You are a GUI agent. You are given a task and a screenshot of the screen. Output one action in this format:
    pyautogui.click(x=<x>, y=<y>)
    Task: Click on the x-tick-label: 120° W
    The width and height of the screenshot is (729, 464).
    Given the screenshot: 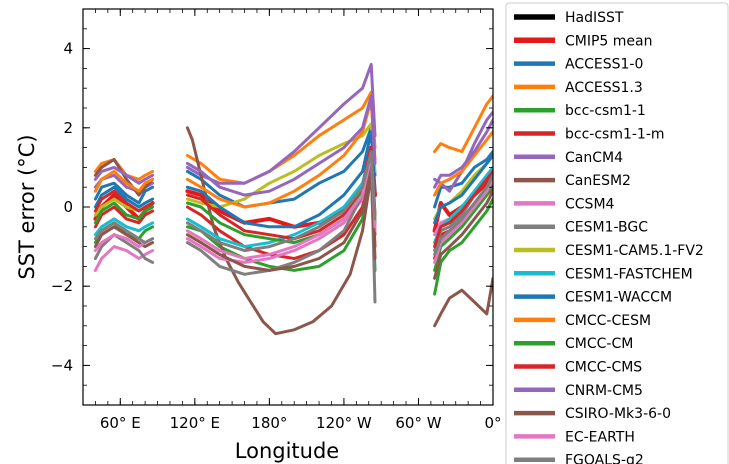 What is the action you would take?
    pyautogui.click(x=344, y=423)
    